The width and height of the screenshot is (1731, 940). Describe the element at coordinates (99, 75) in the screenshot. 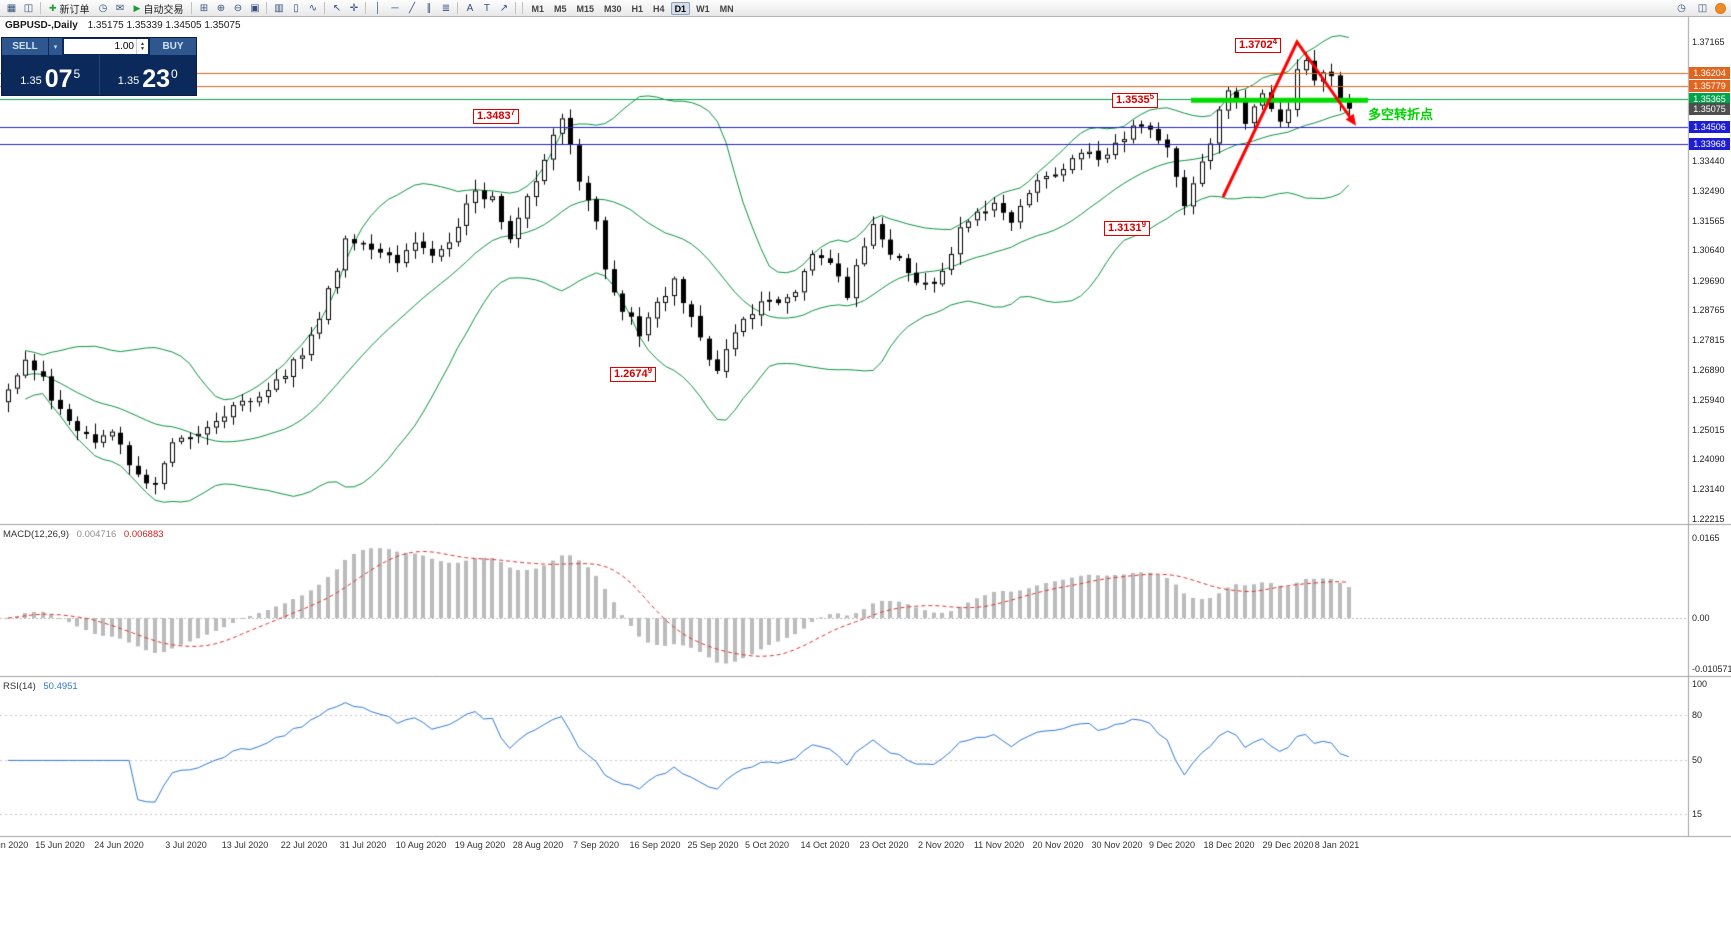

I see `price-divider` at that location.